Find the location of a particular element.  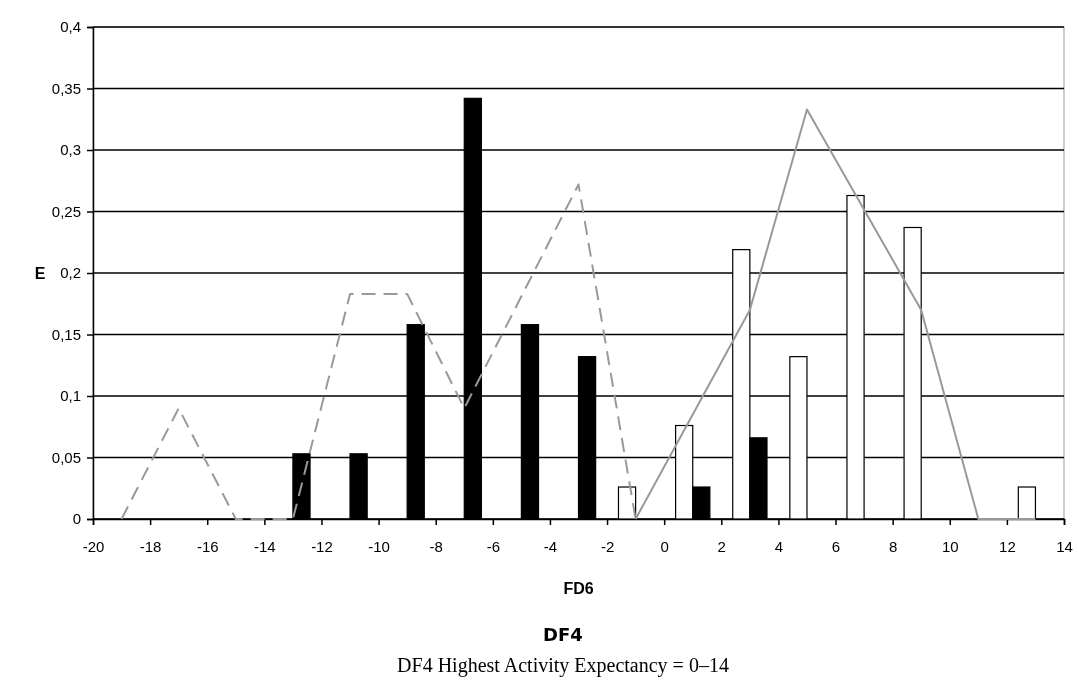

x-tick-label: -16 is located at coordinates (207, 546).